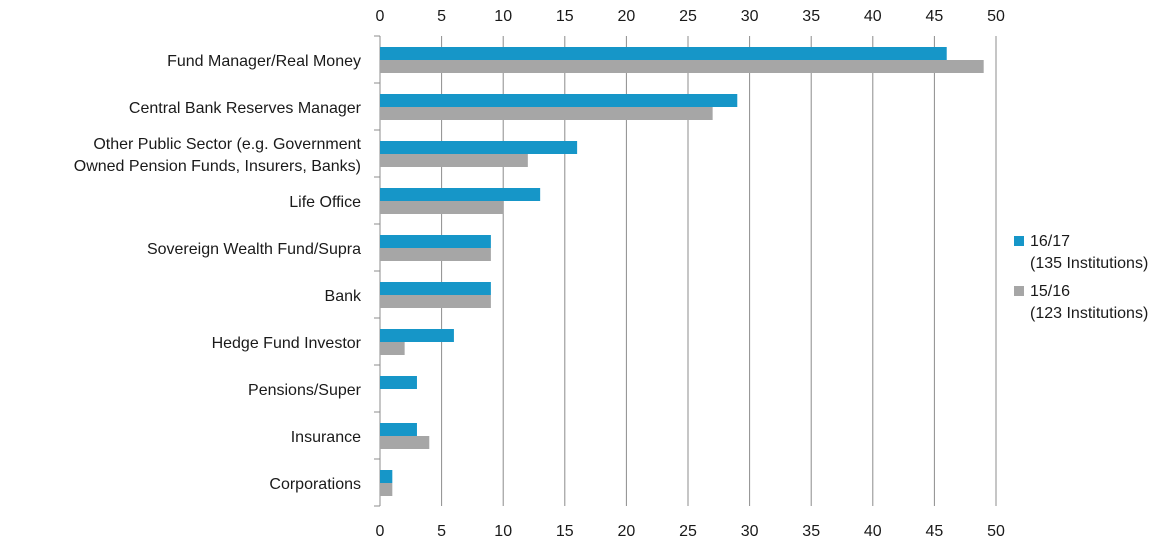 The image size is (1176, 545). I want to click on category-label: Insurance, so click(326, 437).